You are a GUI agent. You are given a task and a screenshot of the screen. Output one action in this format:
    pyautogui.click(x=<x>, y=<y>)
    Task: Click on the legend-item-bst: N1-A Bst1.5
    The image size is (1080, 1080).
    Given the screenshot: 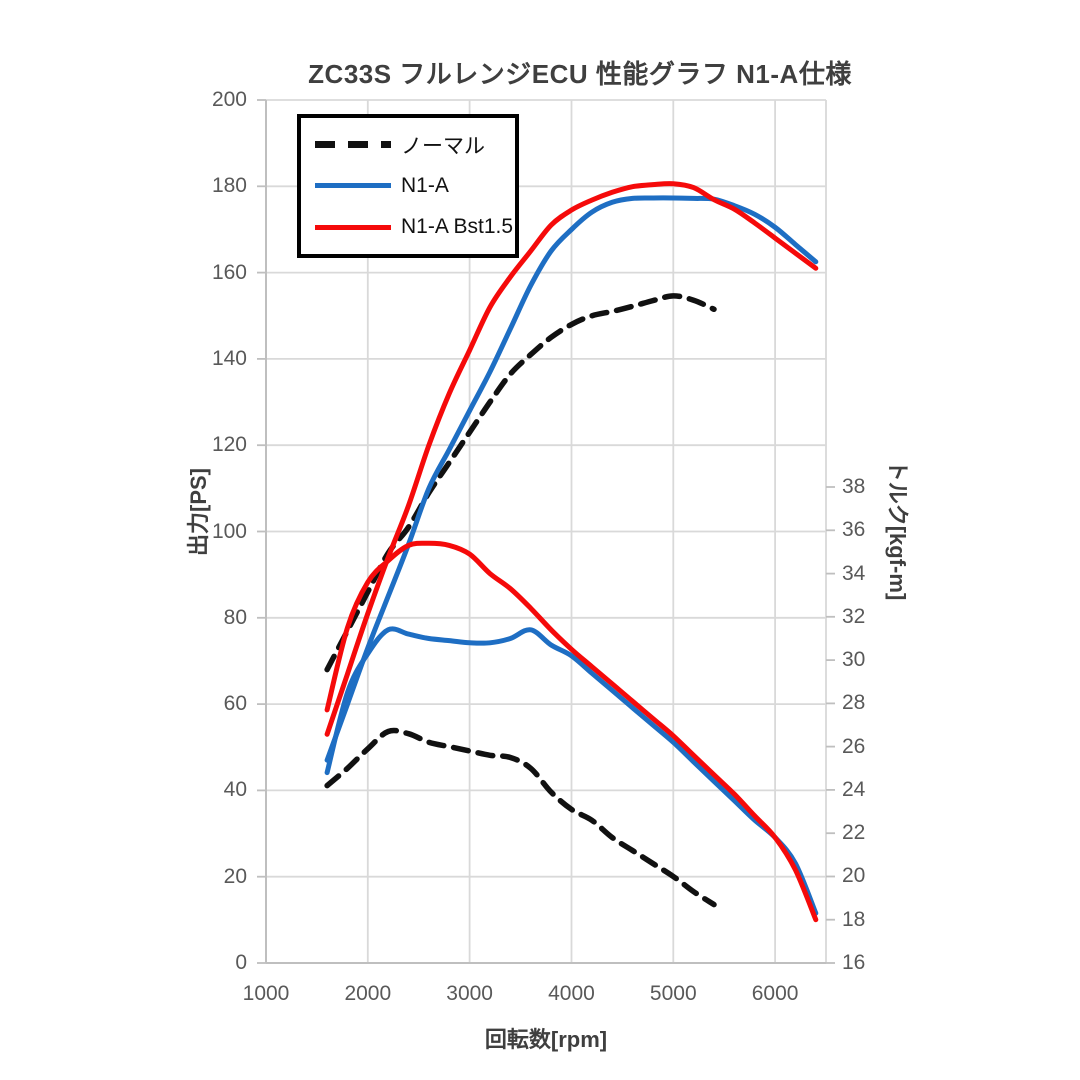 What is the action you would take?
    pyautogui.click(x=408, y=227)
    